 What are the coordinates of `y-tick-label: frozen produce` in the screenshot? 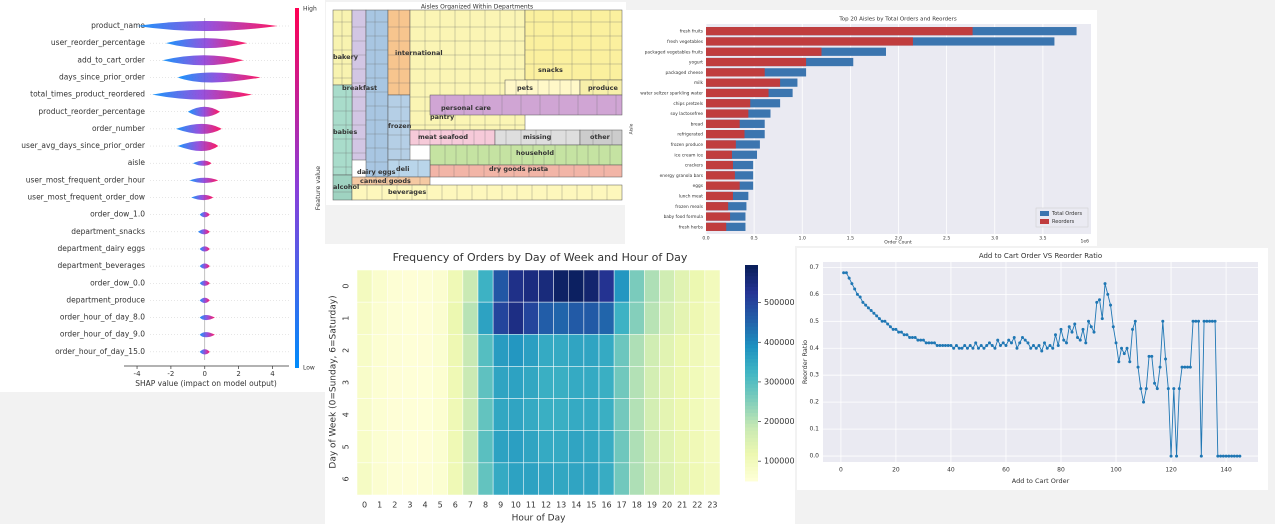 It's located at (687, 145).